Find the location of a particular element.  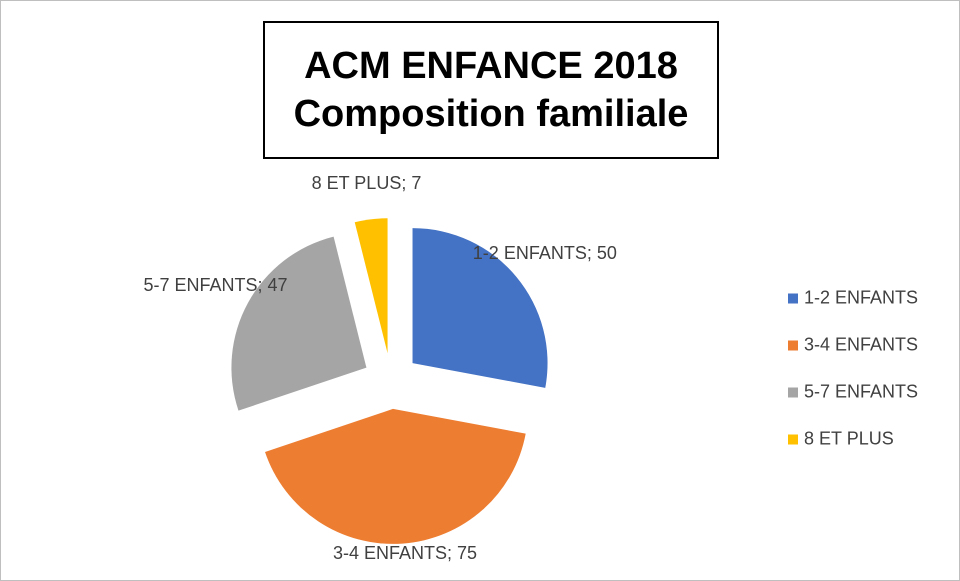

legend-label: 3-4 ENFANTS is located at coordinates (861, 344).